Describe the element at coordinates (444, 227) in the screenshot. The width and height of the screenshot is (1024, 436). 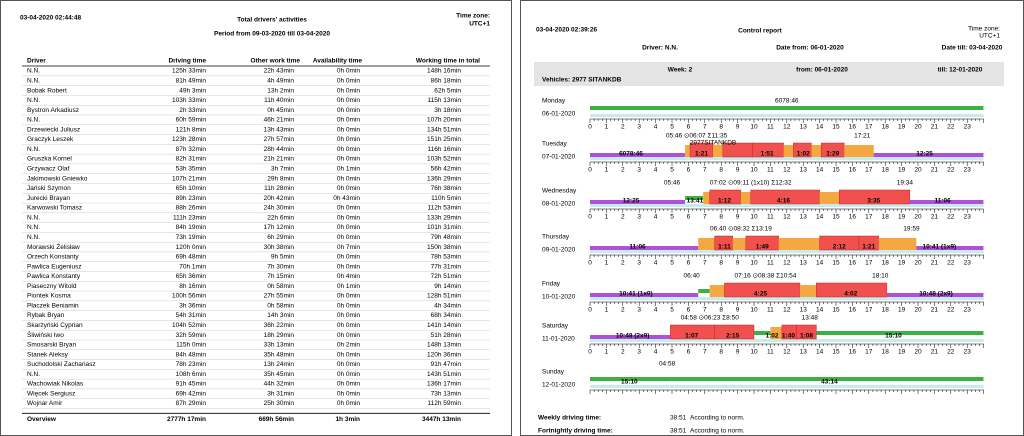
I see `cell: 101h 31min` at that location.